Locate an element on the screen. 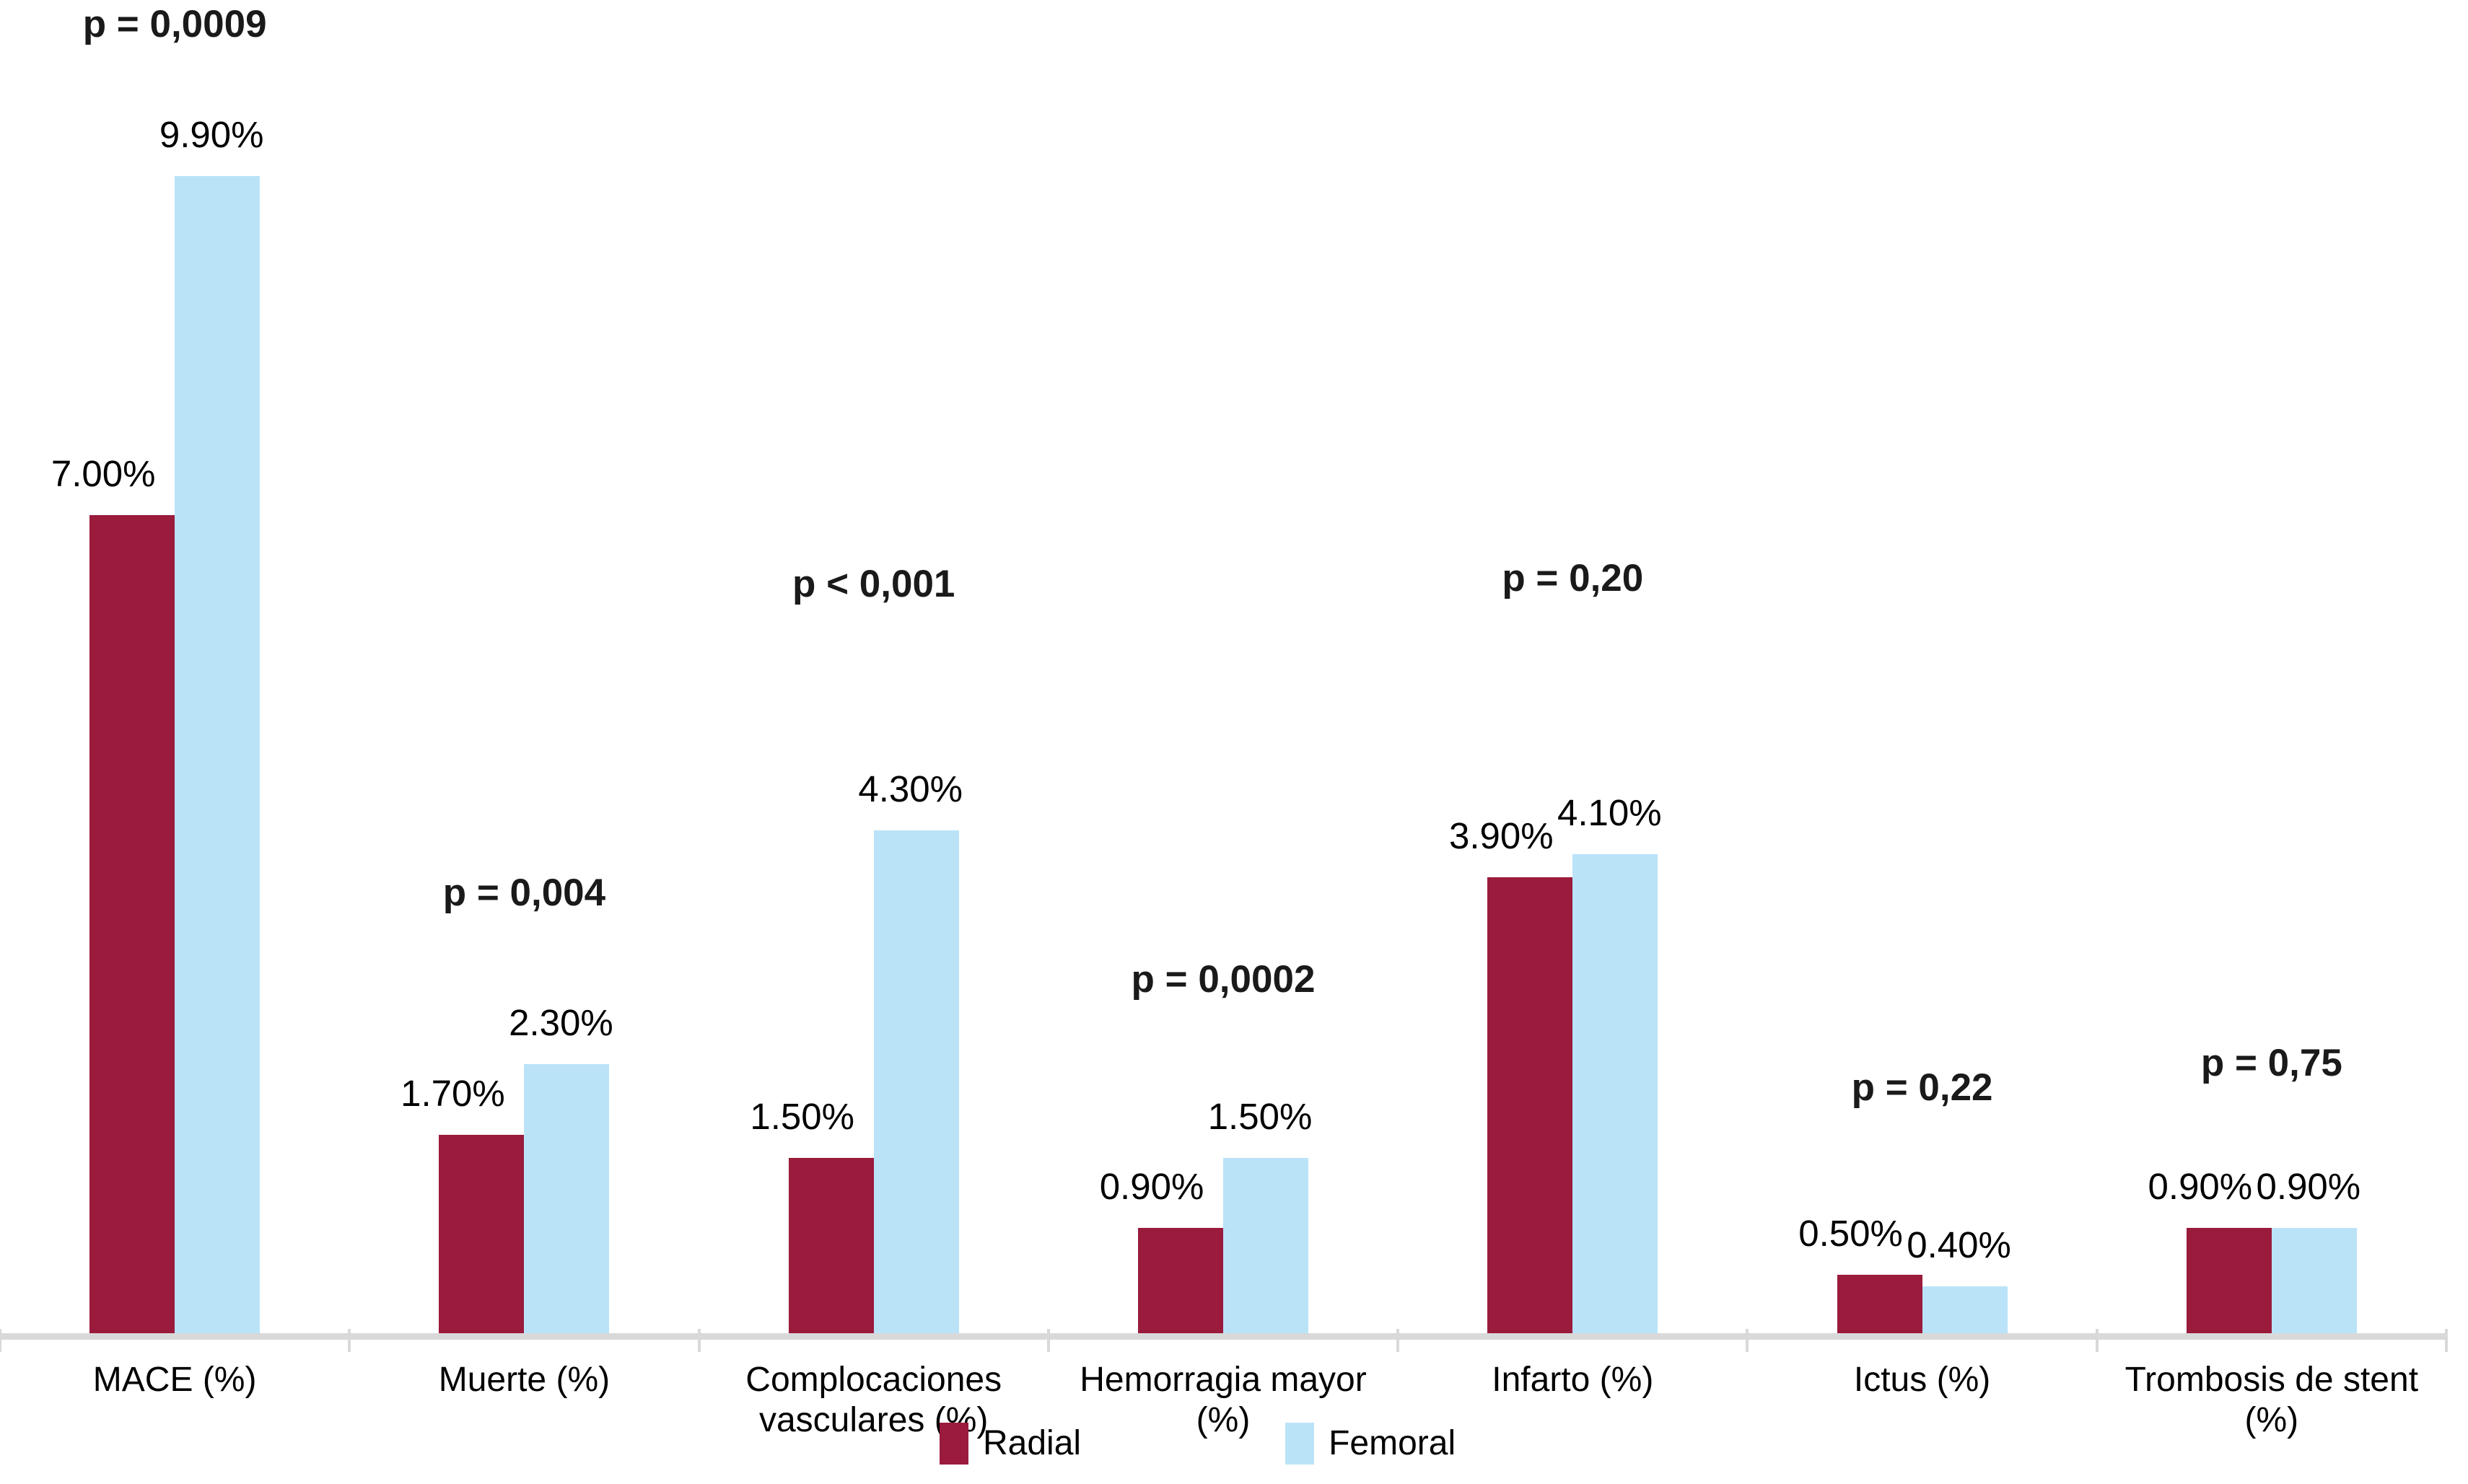  value-label-radial: 0.50% is located at coordinates (1850, 1233).